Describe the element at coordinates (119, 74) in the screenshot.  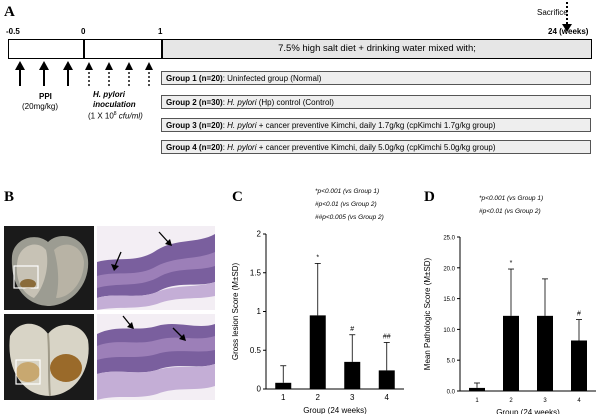
I see `hp-inoculation-arrows-icon` at that location.